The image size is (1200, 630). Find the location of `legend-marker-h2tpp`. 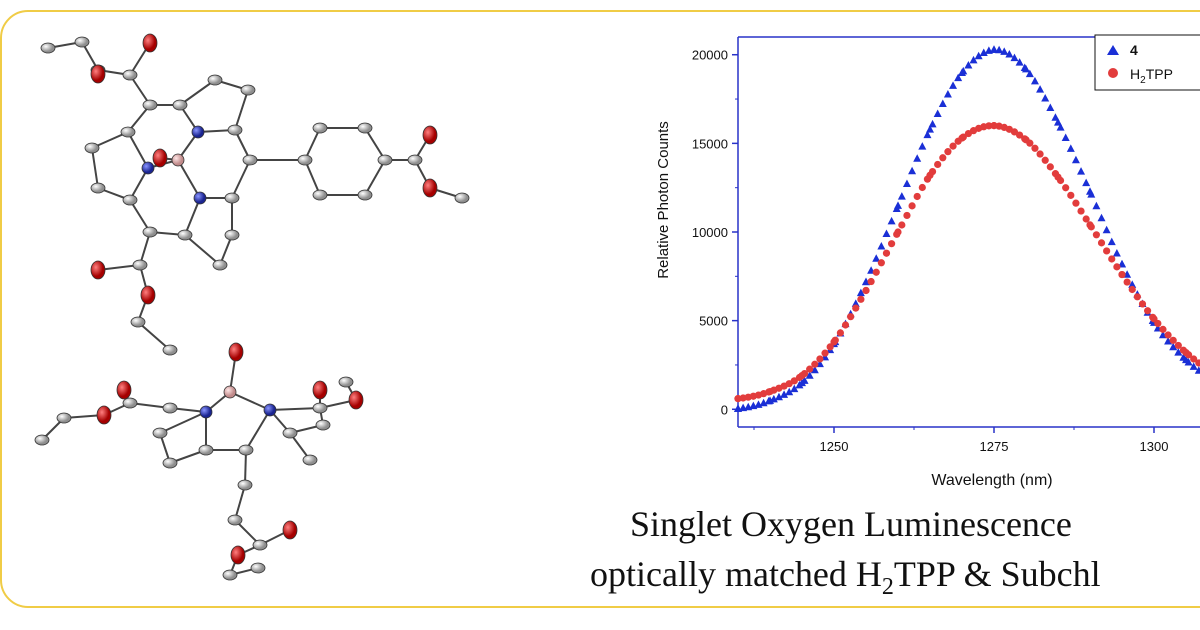

legend-marker-h2tpp is located at coordinates (1113, 73).